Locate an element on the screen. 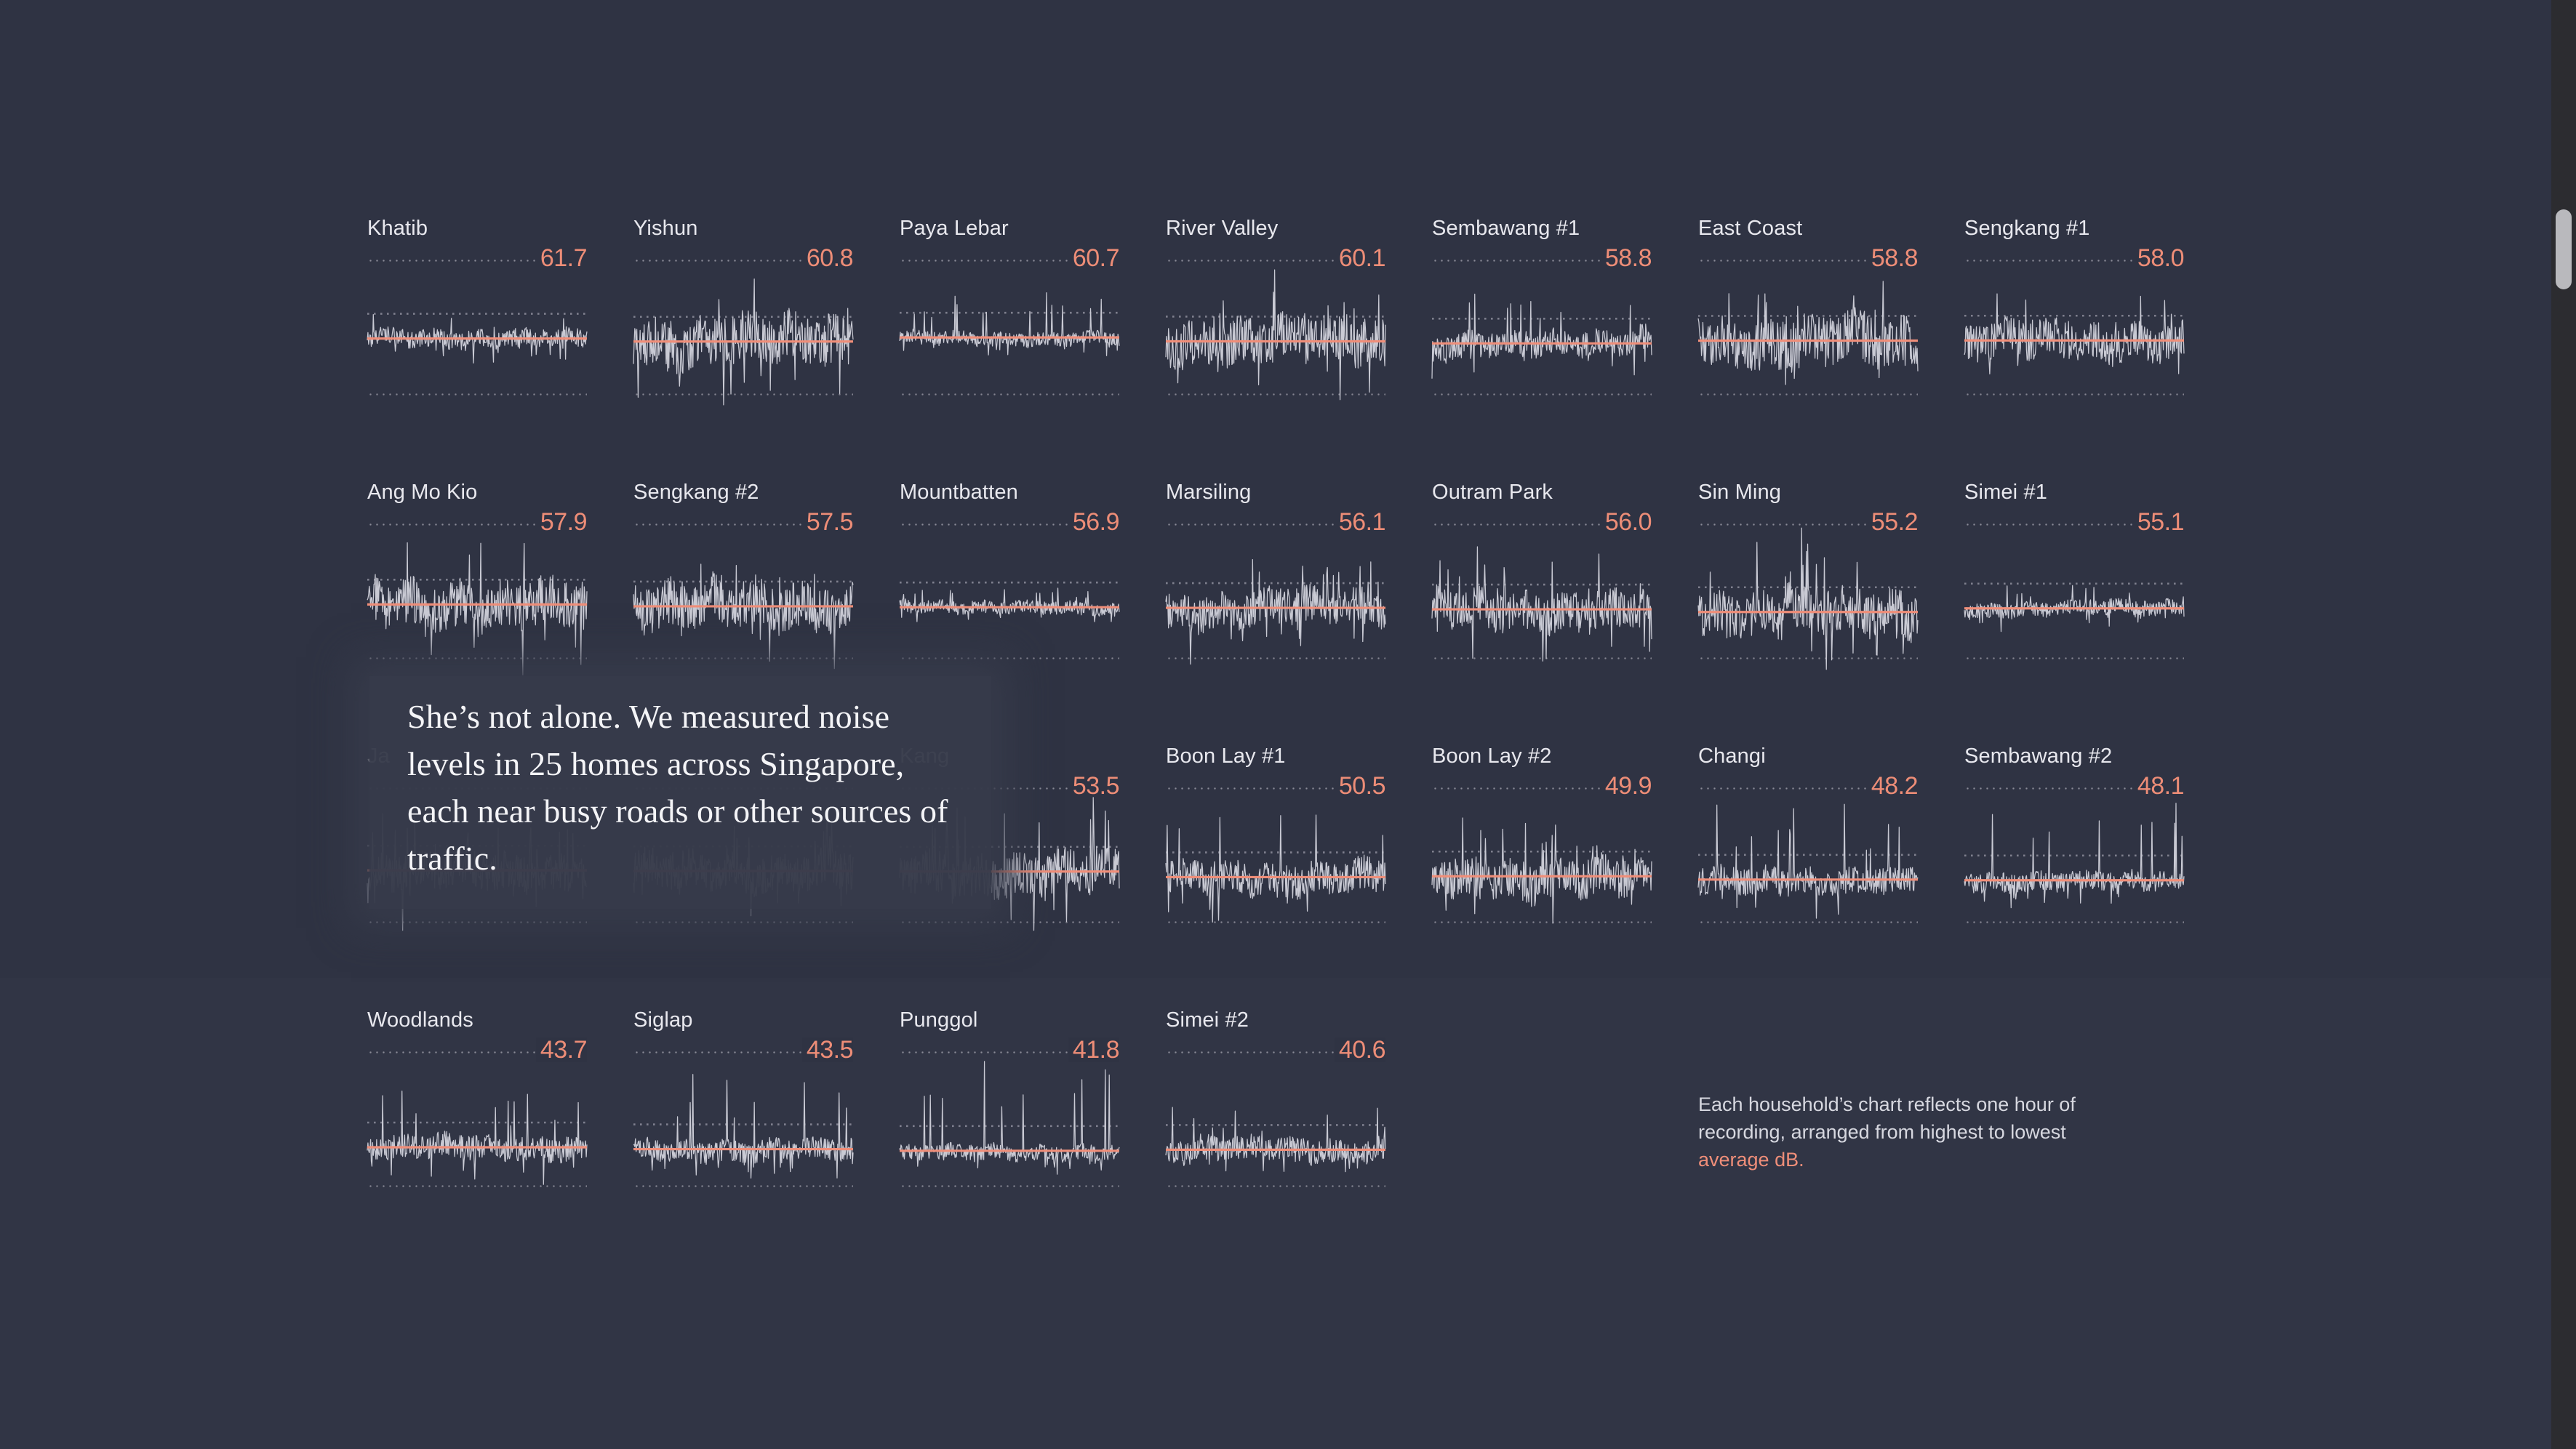 Image resolution: width=2576 pixels, height=1449 pixels. sparkline-upper-gridline-group: 43.7 is located at coordinates (477, 1050).